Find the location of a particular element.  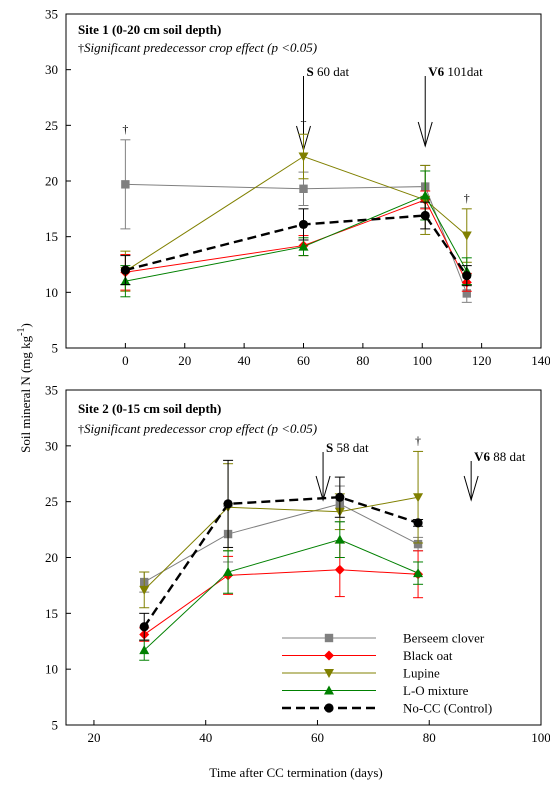

series-lupine is located at coordinates (296, 212).